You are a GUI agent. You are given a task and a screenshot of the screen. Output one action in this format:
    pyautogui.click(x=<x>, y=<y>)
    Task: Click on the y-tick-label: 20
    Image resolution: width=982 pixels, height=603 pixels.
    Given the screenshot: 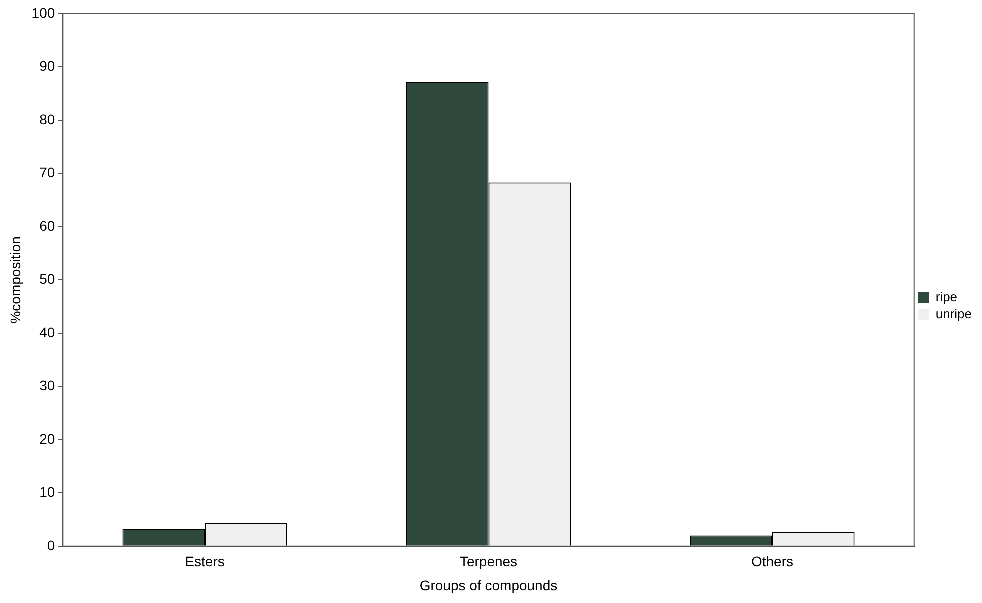 What is the action you would take?
    pyautogui.click(x=48, y=438)
    